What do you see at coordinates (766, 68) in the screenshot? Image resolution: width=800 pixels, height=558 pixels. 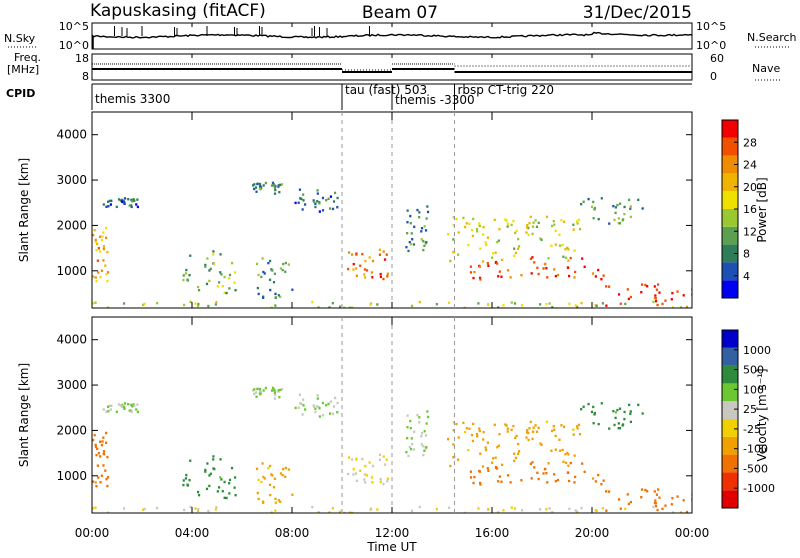 I see `nave-label: Nave` at bounding box center [766, 68].